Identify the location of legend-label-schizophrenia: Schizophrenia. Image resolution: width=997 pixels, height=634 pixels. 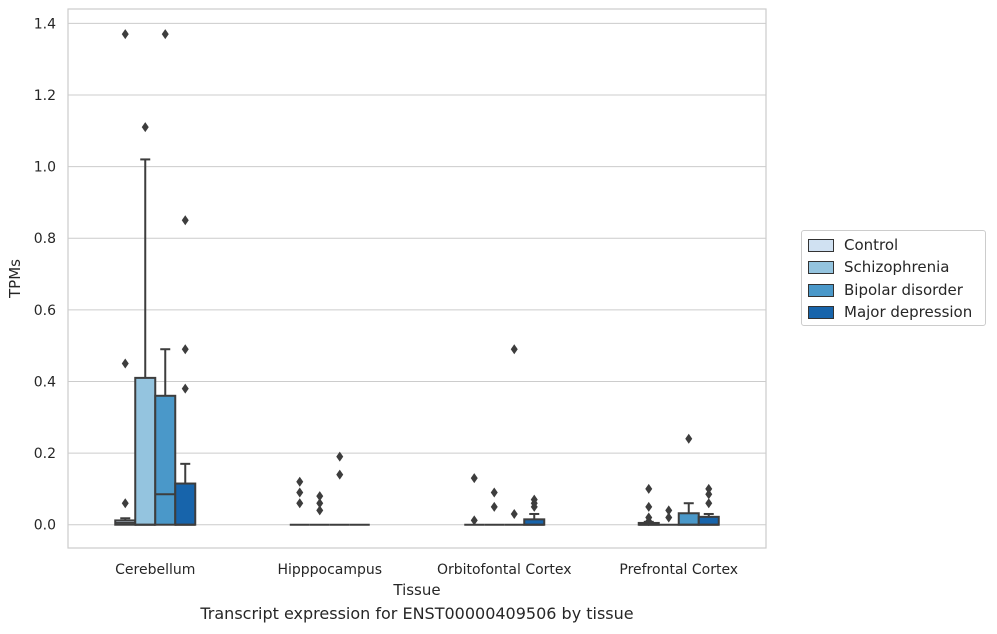
(897, 267).